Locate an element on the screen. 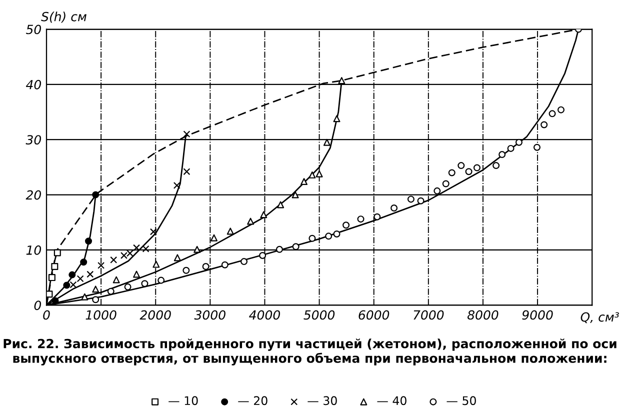 This screenshot has height=418, width=620. x-tick-label: 7000 is located at coordinates (429, 315).